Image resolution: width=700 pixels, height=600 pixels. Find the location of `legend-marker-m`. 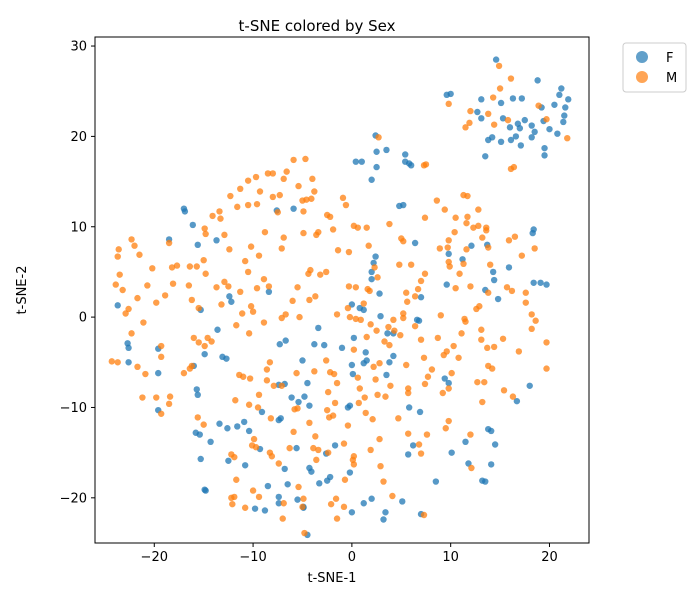

legend-marker-m is located at coordinates (642, 77).